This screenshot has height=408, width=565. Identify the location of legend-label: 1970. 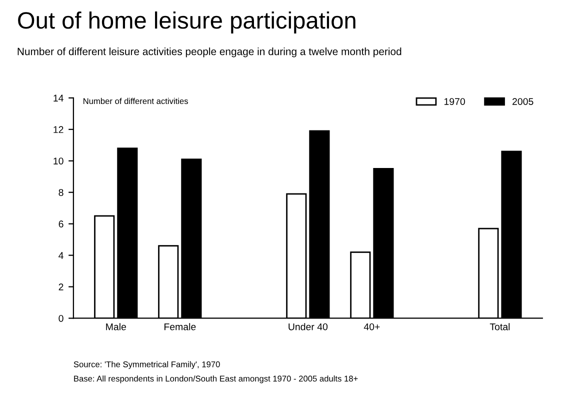
(454, 101).